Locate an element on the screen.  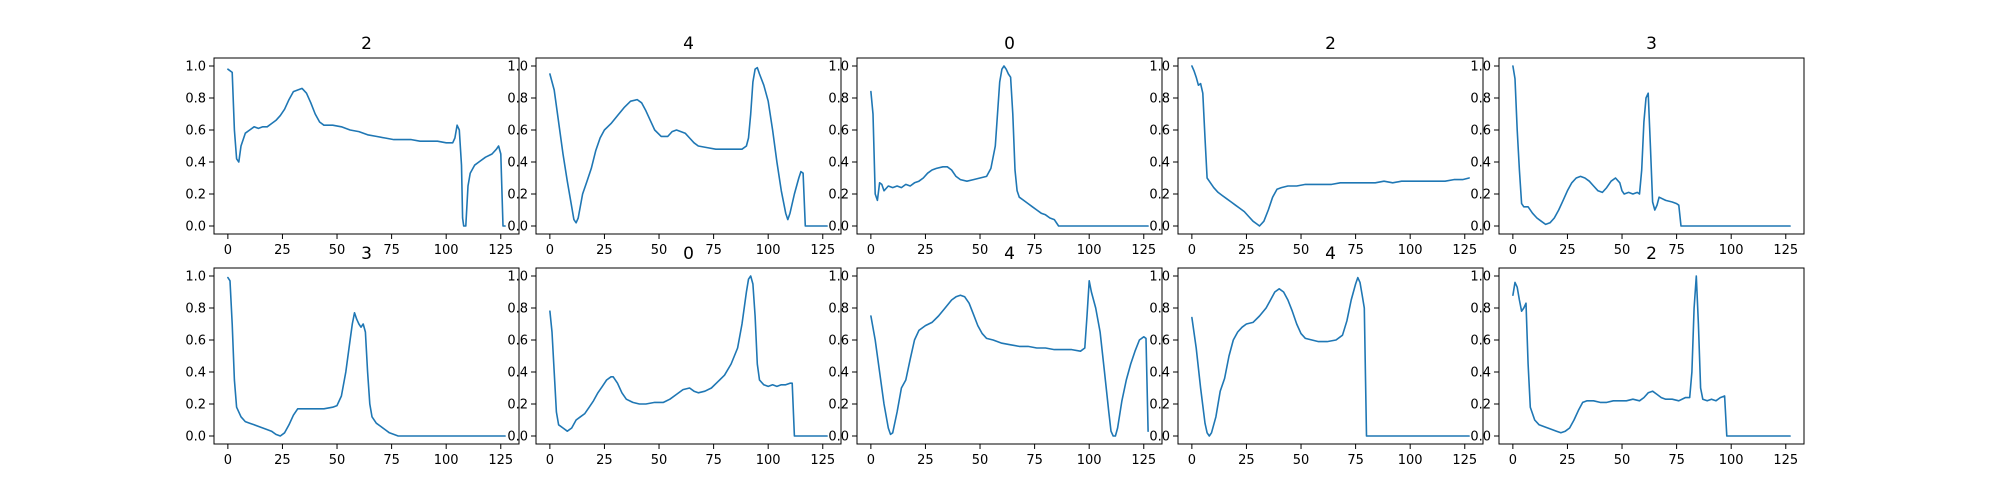
subplot-3: 2 0 25 50 75 100 125 0.0 0.2 0.4 0.6 0.8 1.0 is located at coordinates (1316, 146).